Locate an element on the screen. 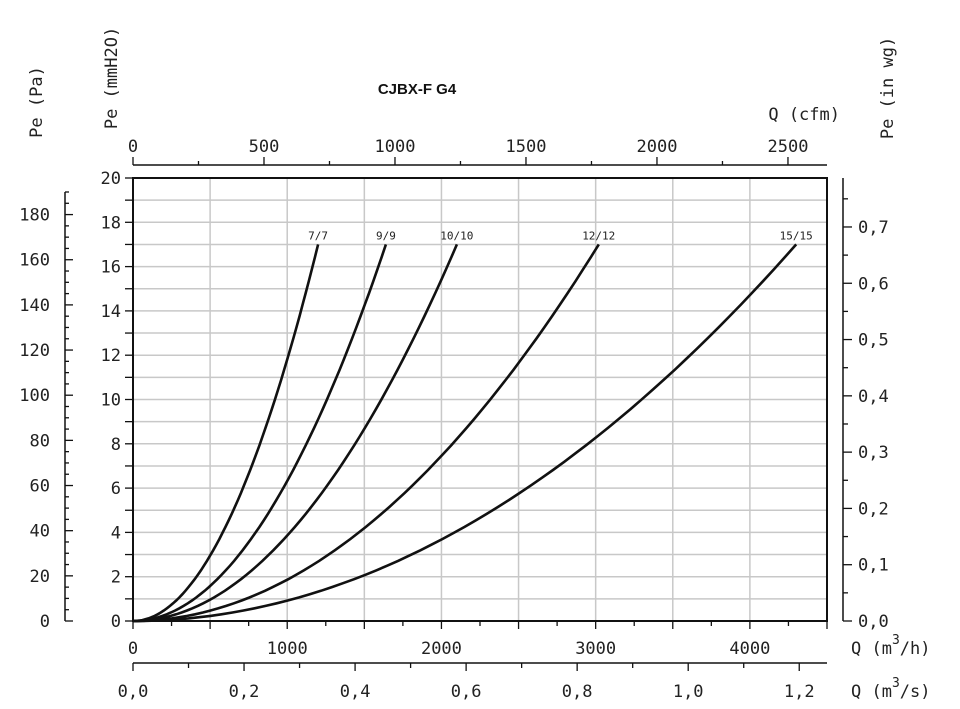  left-inner-tick-label: 4 is located at coordinates (116, 533).